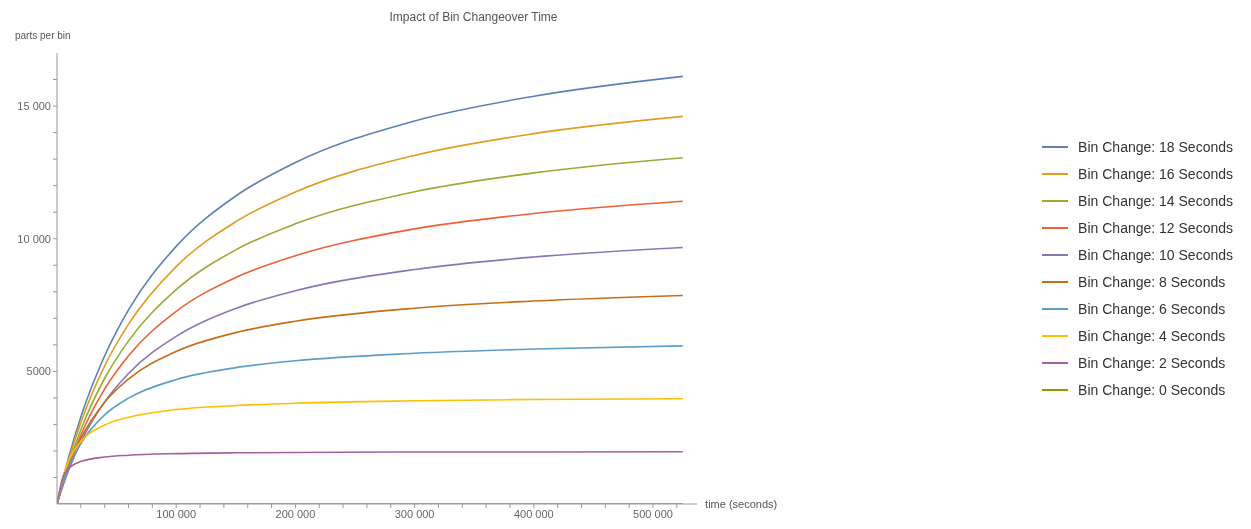  I want to click on legend-label: Bin Change: 2 Seconds, so click(1152, 363).